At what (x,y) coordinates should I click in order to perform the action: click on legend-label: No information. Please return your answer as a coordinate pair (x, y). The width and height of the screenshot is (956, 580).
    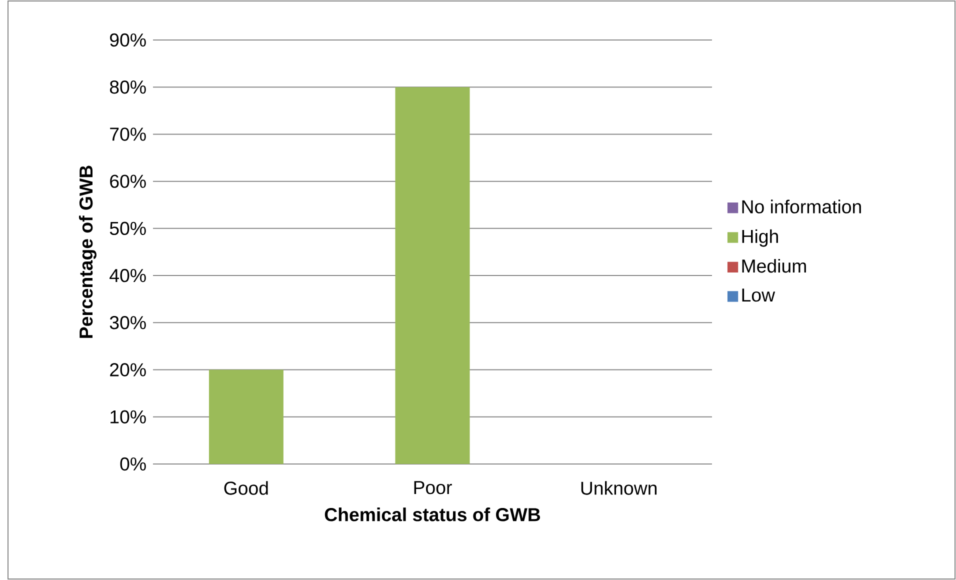
    Looking at the image, I should click on (801, 207).